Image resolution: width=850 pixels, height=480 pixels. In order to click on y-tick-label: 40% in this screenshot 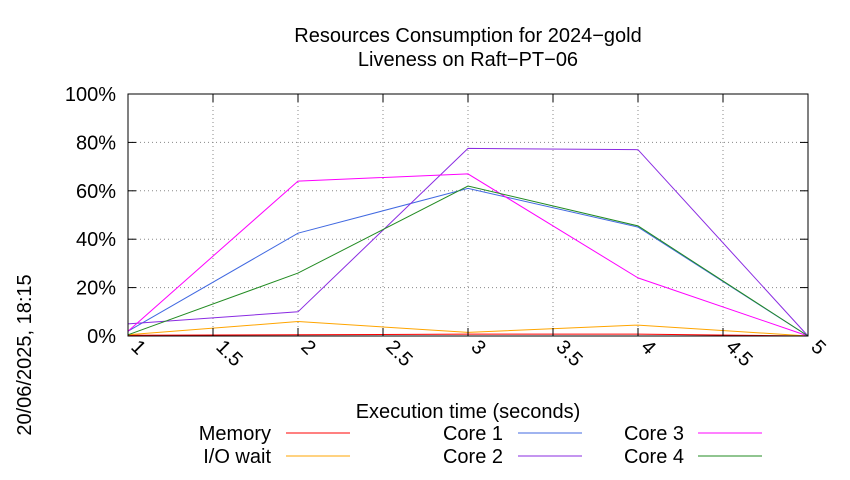, I will do `click(96, 240)`.